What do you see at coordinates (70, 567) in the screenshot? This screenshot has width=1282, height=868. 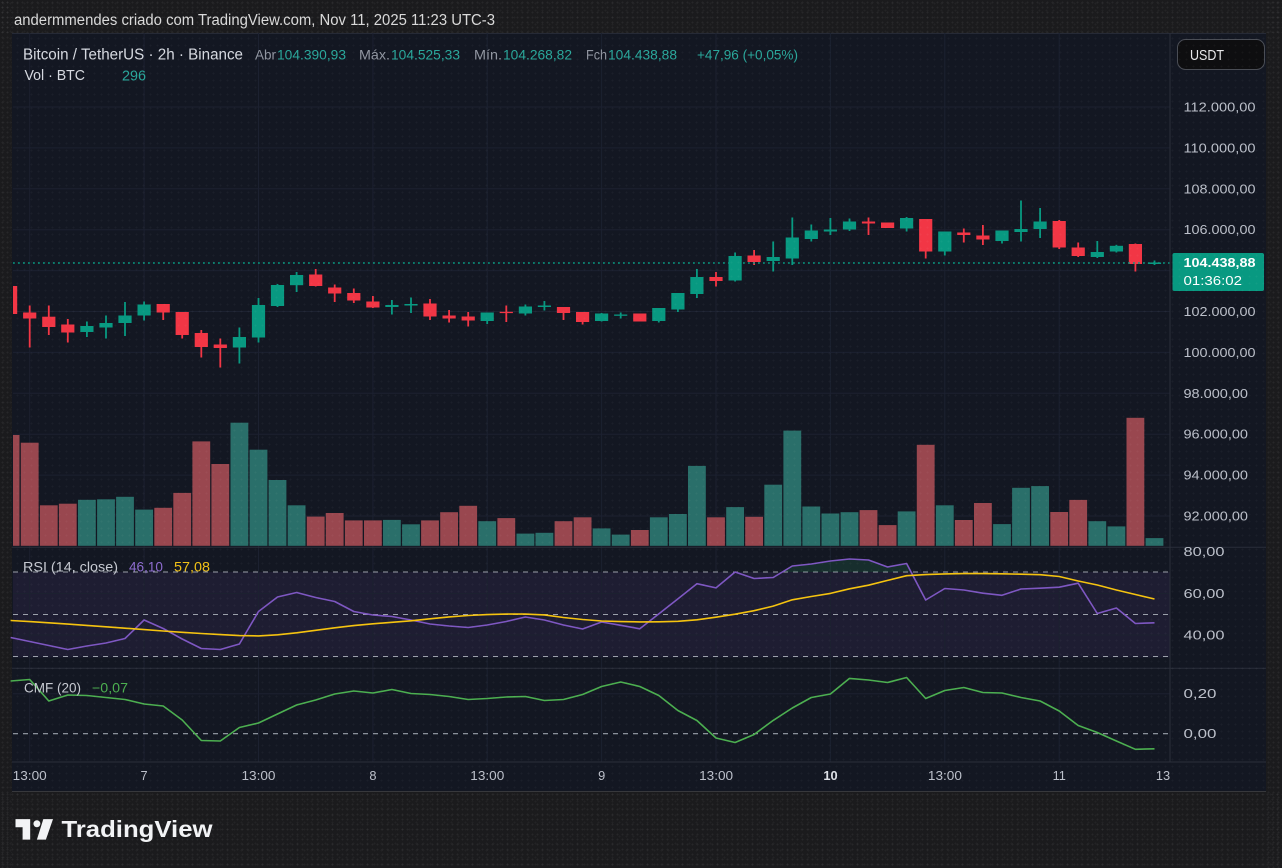 I see `svg-text: RSI (14, close)` at bounding box center [70, 567].